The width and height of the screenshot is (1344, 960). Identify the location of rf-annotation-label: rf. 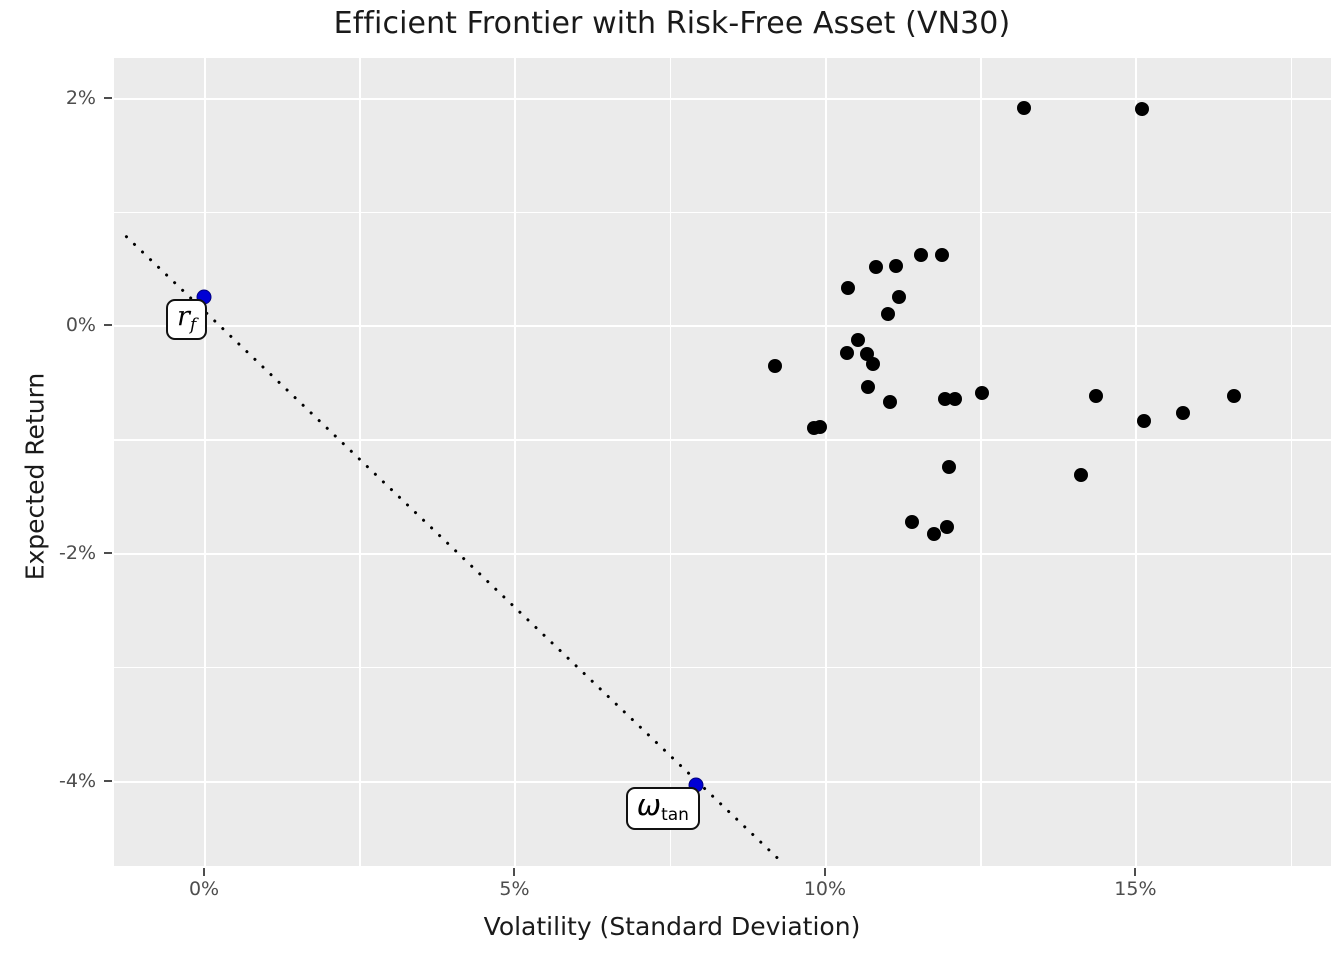
(187, 319).